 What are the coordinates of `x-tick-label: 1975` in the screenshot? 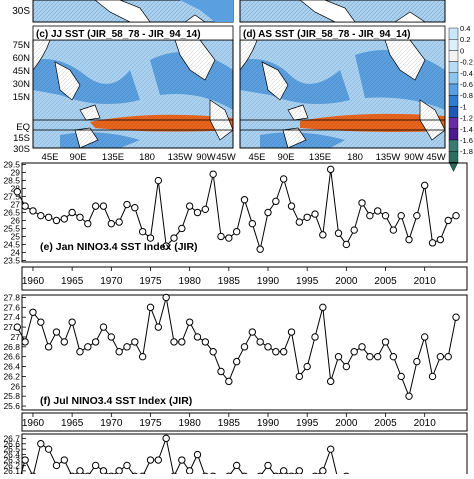 It's located at (150, 281).